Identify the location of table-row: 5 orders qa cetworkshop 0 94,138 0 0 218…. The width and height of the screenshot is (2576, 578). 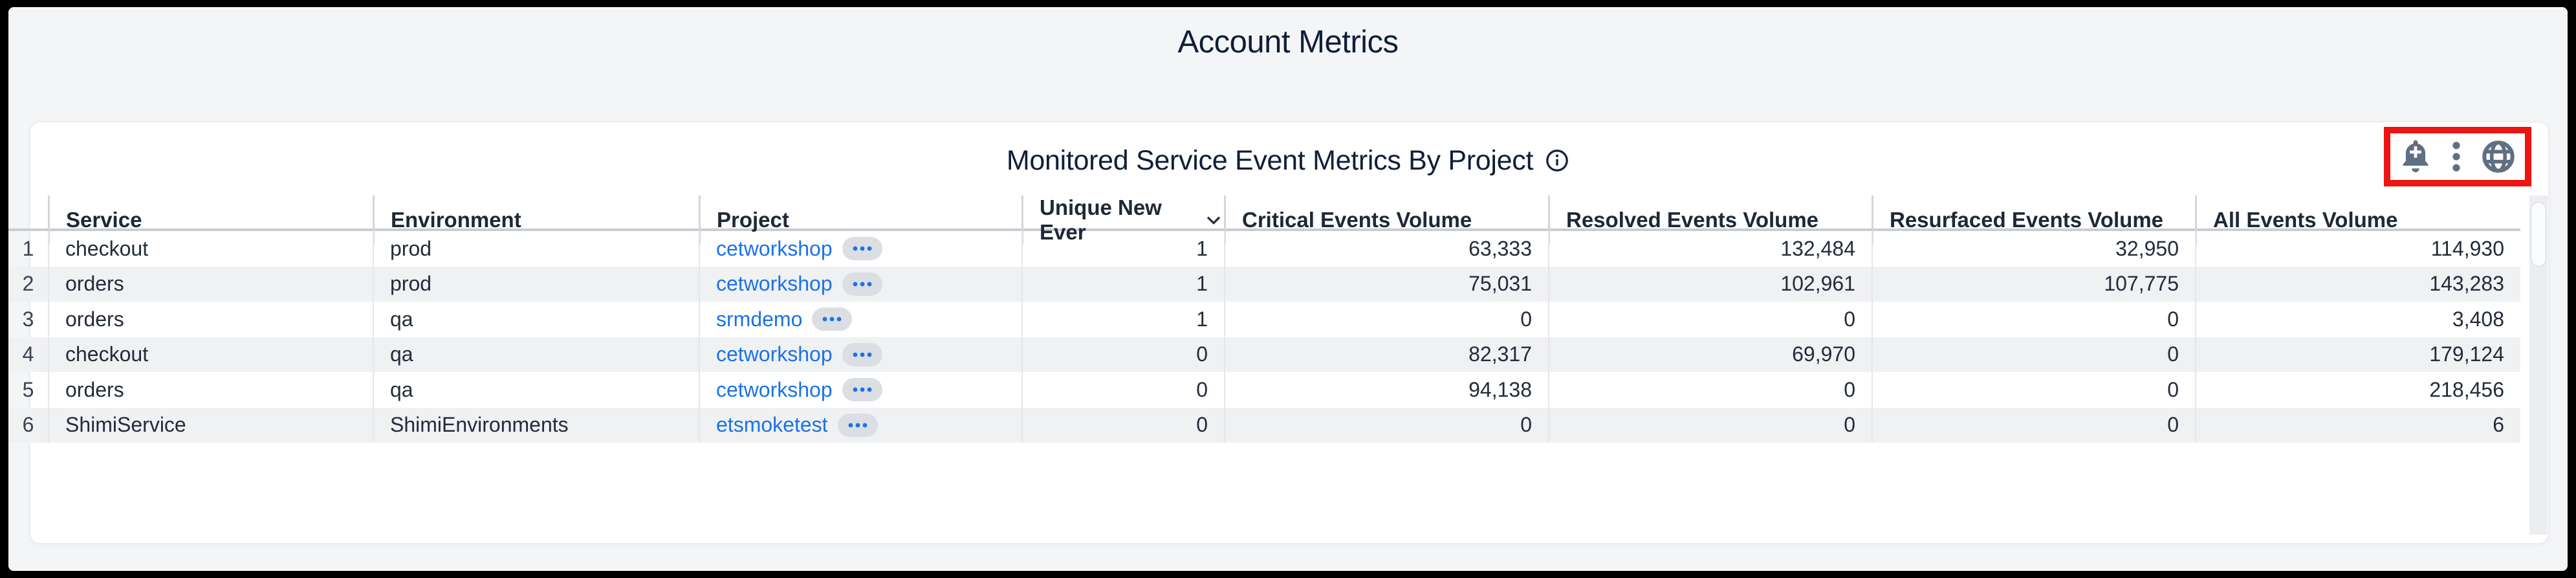
(1264, 390).